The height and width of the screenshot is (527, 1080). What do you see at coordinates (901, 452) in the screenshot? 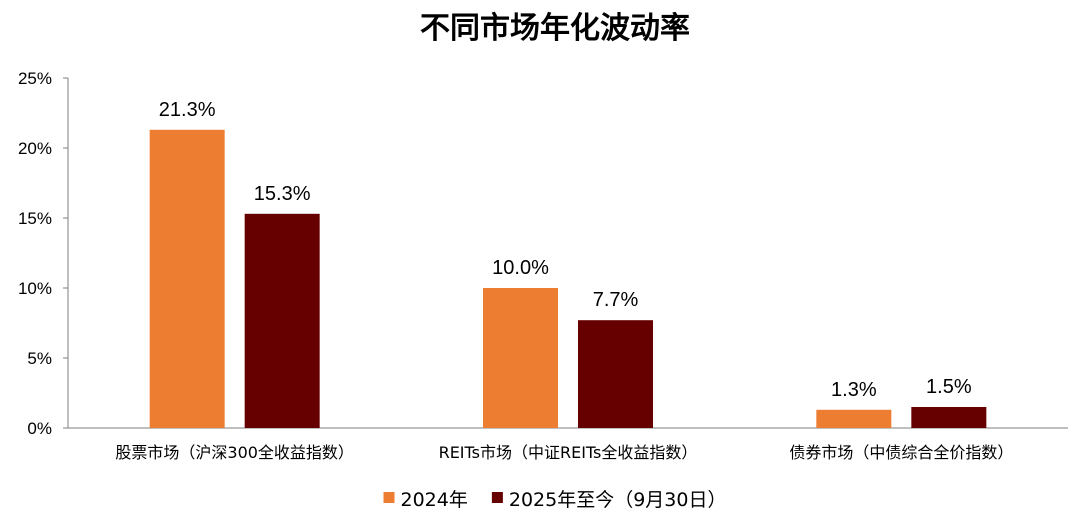
I see `x-category-label: 债券市场（中债综合全价指数）` at bounding box center [901, 452].